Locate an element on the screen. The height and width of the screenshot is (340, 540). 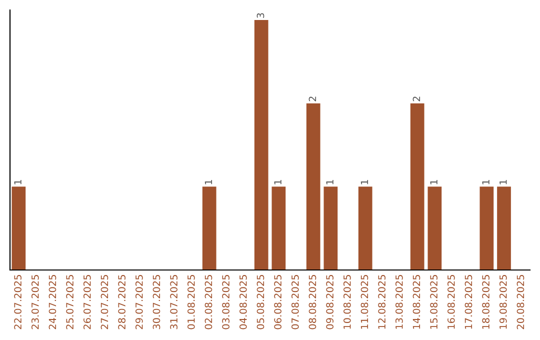
x-tick-label: 02.08.2025 is located at coordinates (208, 302).